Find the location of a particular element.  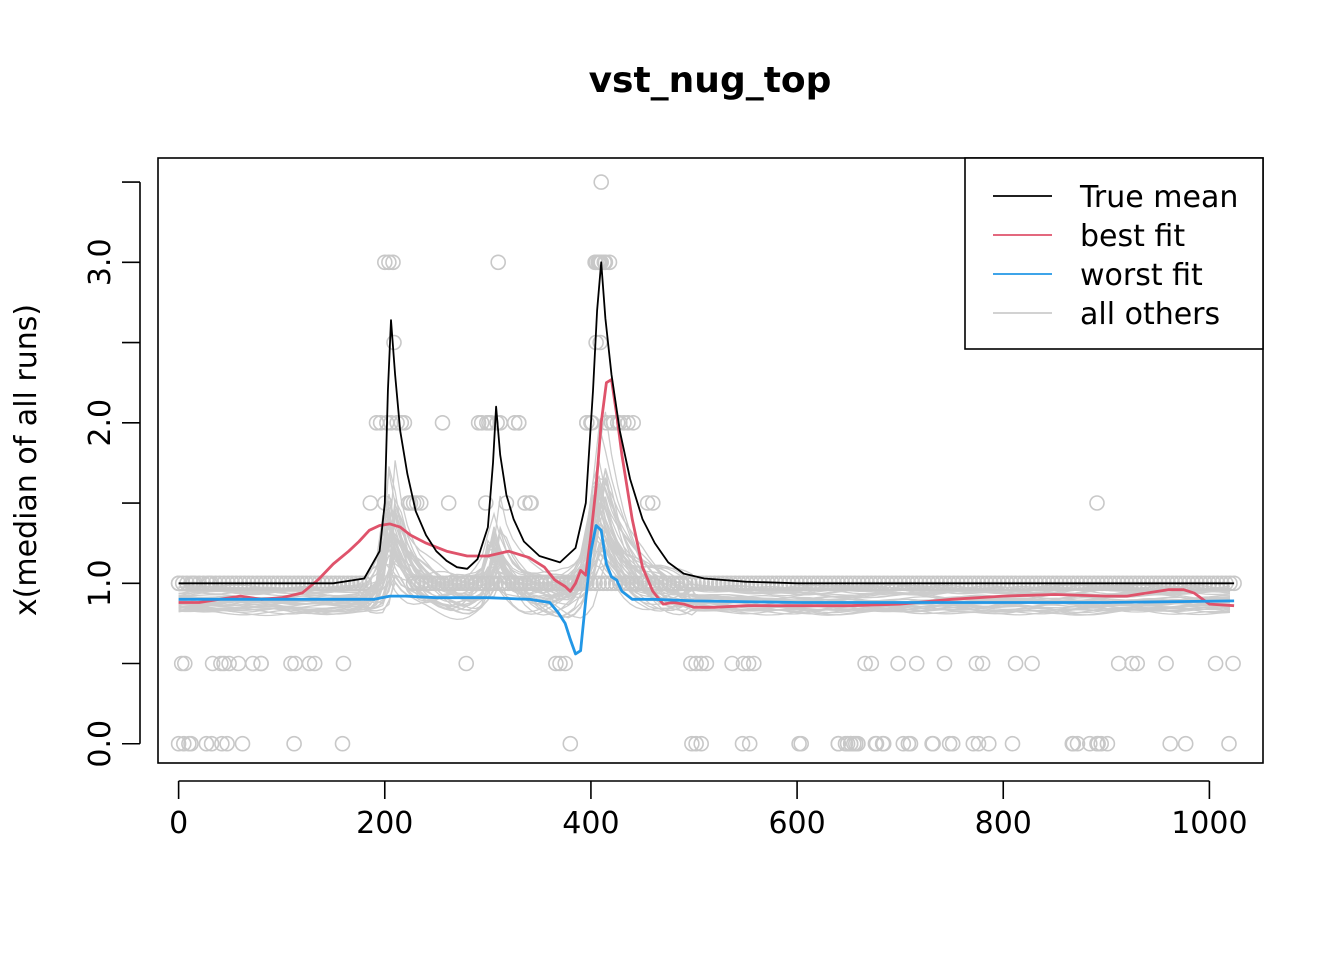

legend-label: best fit is located at coordinates (1132, 236).